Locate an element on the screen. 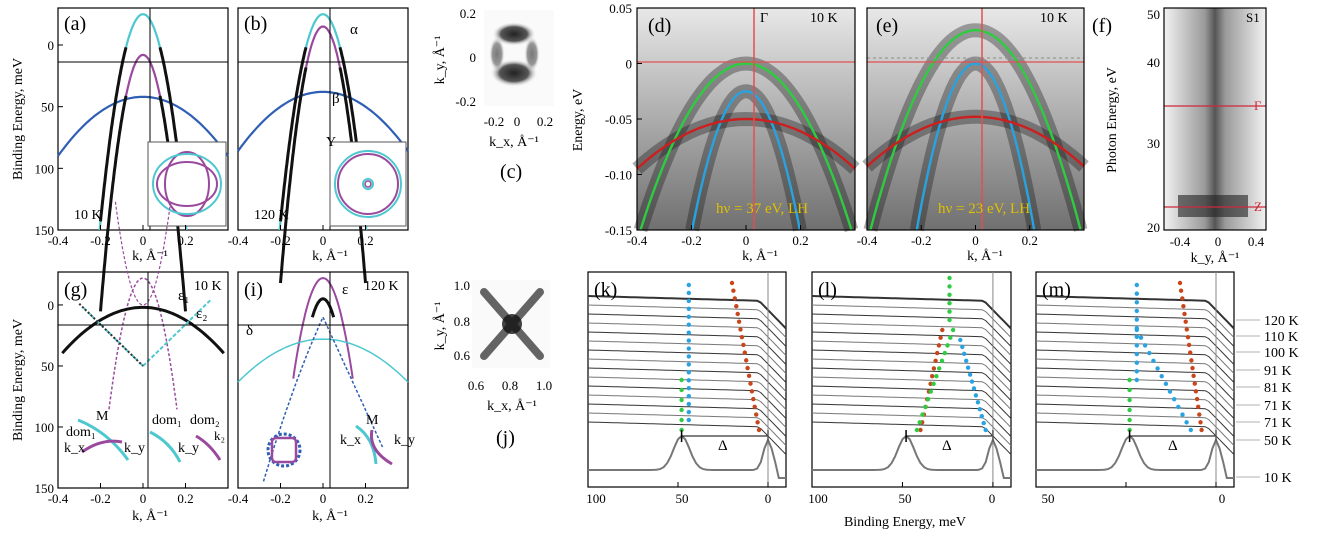  x-axis-label-g: k, Å⁻¹ is located at coordinates (150, 516).